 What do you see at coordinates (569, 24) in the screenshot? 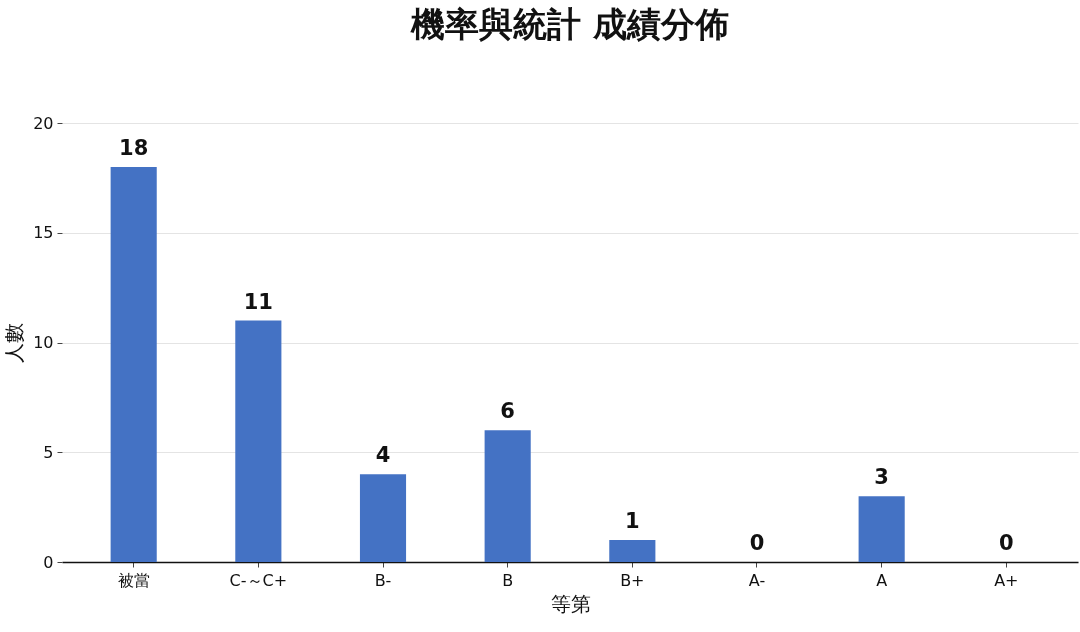
I see `chart-title: 機率與統計 成績分佈` at bounding box center [569, 24].